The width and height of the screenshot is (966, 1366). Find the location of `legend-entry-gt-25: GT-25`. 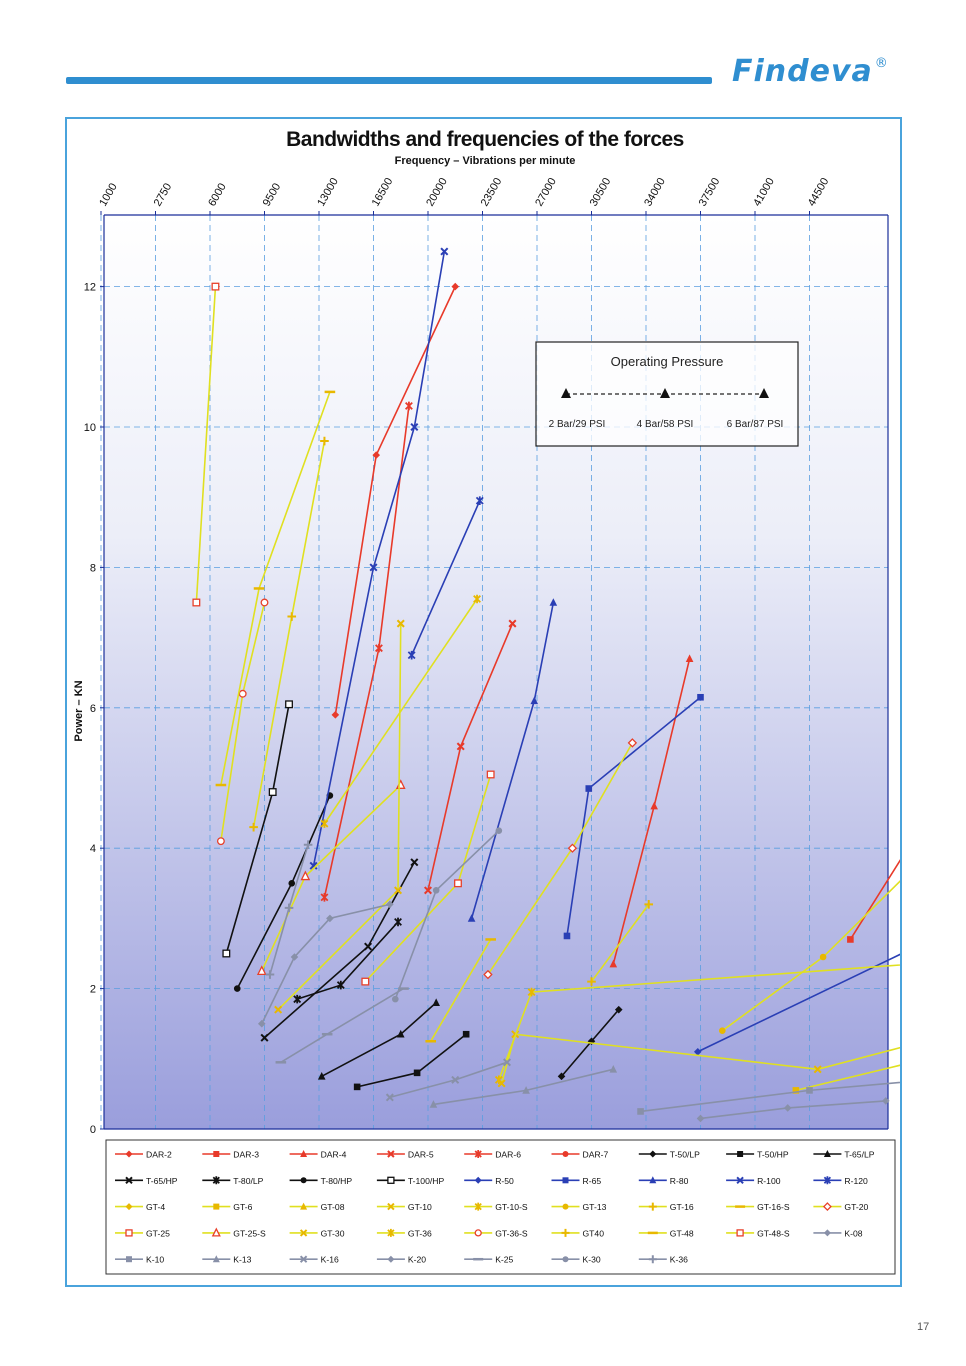

legend-entry-gt-25: GT-25 is located at coordinates (142, 1233).